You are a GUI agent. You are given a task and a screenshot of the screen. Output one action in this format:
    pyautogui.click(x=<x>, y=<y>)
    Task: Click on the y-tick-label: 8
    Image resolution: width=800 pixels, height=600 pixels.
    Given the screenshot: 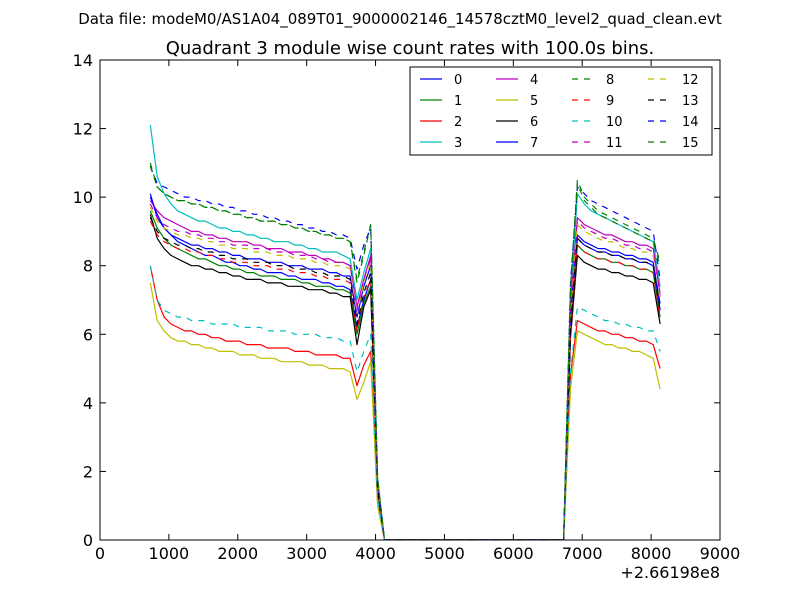 What is the action you would take?
    pyautogui.click(x=88, y=266)
    